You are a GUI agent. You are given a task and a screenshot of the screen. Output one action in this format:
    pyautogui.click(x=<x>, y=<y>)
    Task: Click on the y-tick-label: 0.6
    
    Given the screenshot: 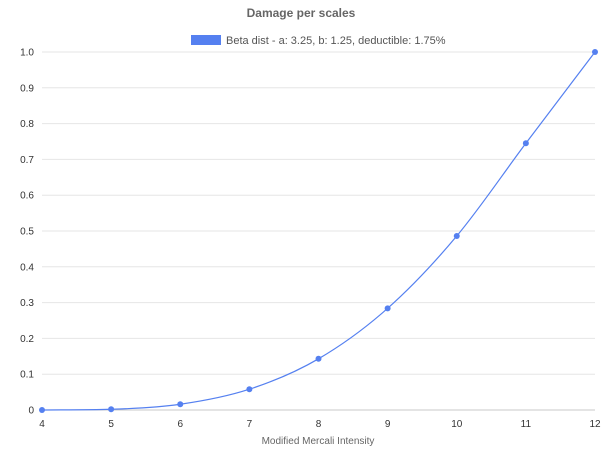 What is the action you would take?
    pyautogui.click(x=27, y=196)
    